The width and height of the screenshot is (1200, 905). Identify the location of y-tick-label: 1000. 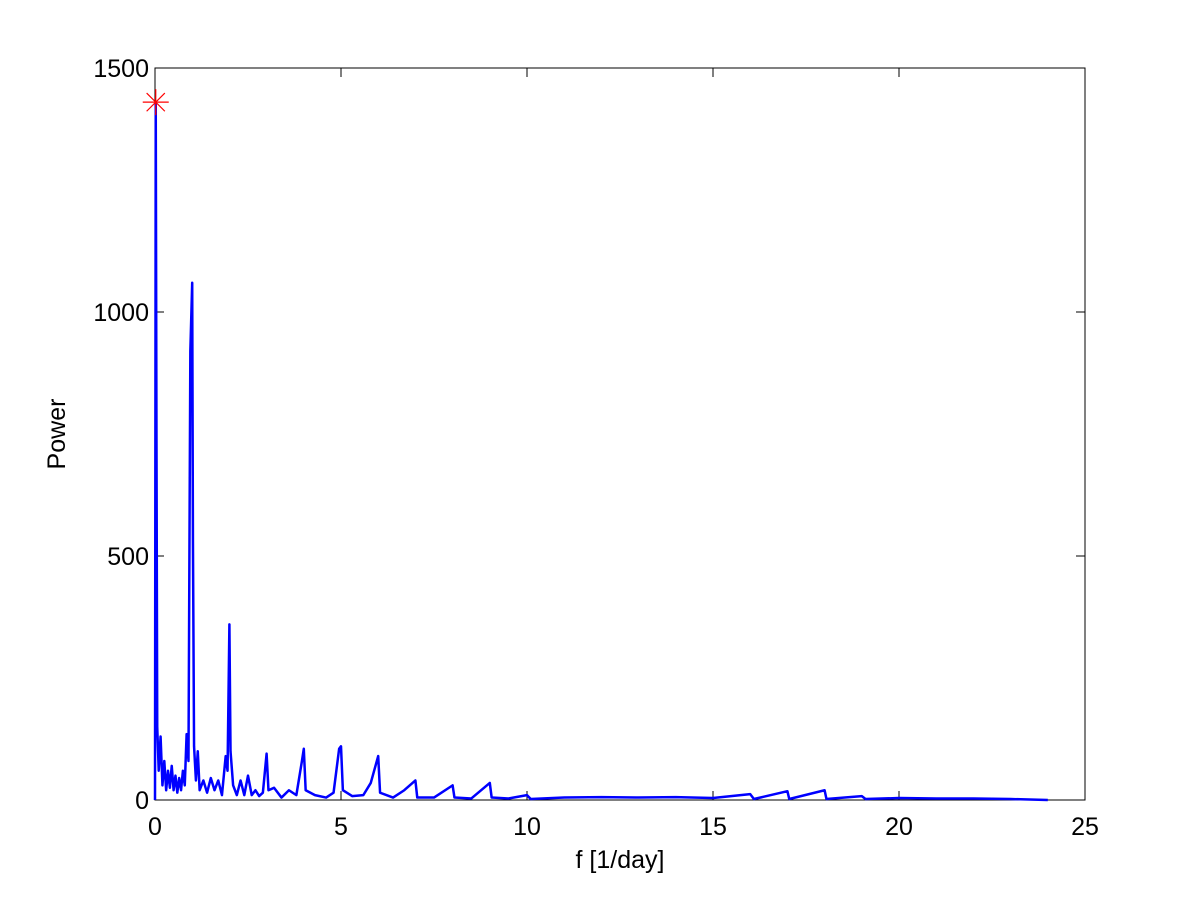
(121, 313).